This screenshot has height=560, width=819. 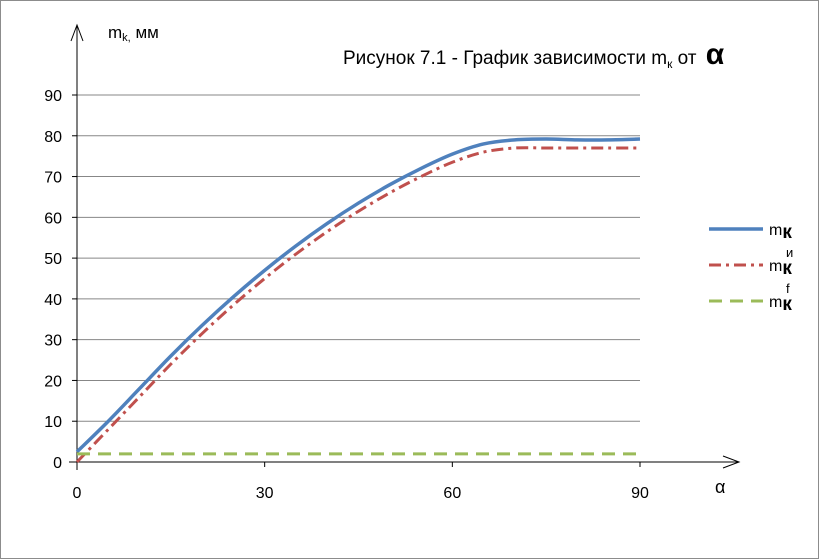 I want to click on legend-sup-3: f, so click(x=788, y=288).